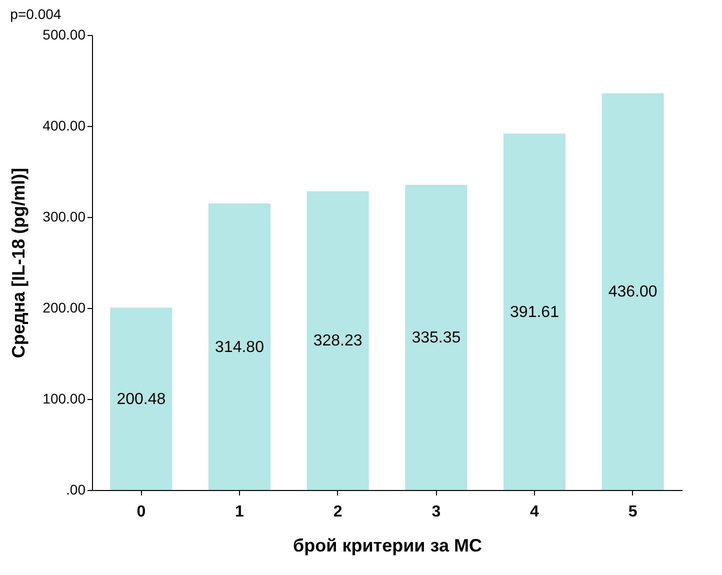 The height and width of the screenshot is (575, 722). Describe the element at coordinates (239, 512) in the screenshot. I see `x-tick-label: 1` at that location.